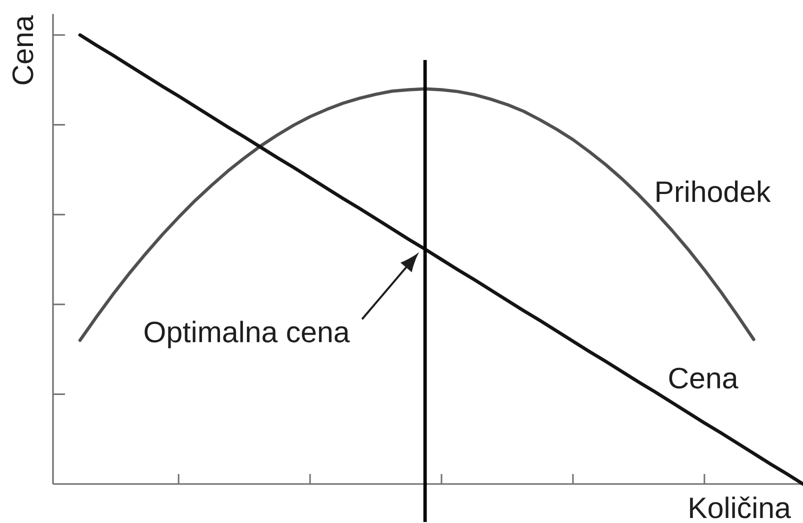  I want to click on x-axis-title: Količina, so click(740, 507).